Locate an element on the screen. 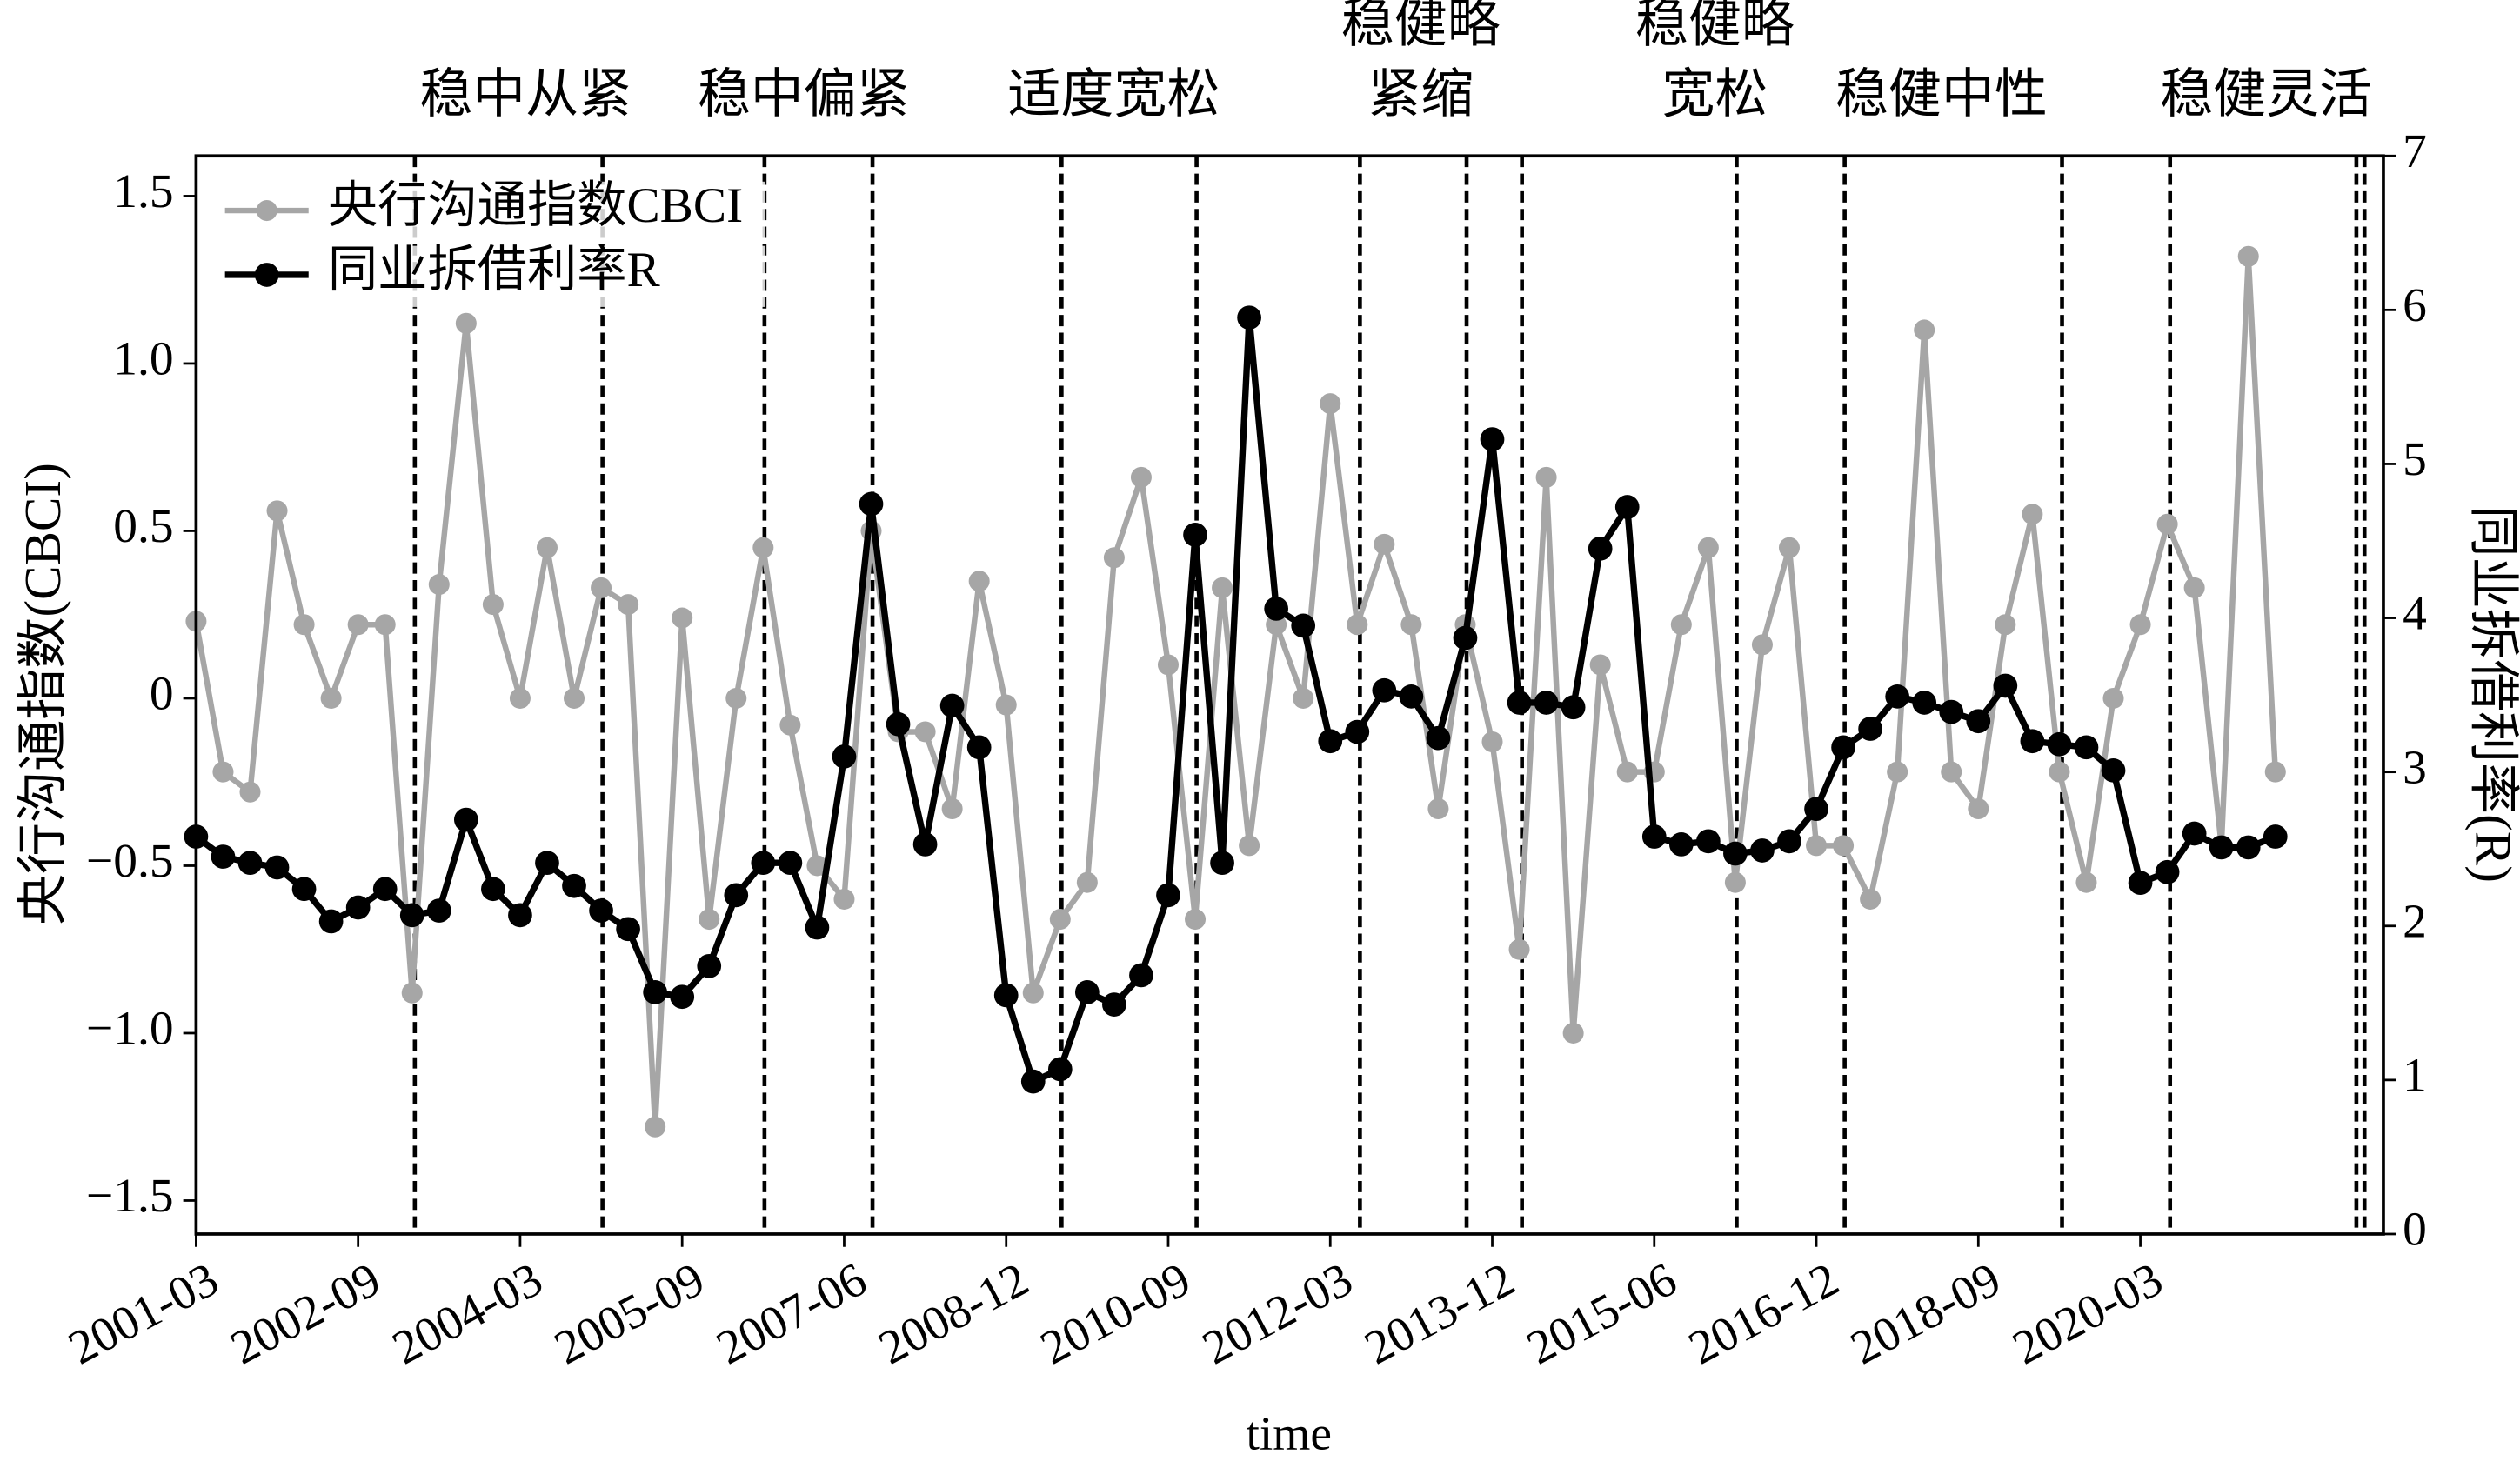  x-tick-label: 2002-09 is located at coordinates (305, 1314).